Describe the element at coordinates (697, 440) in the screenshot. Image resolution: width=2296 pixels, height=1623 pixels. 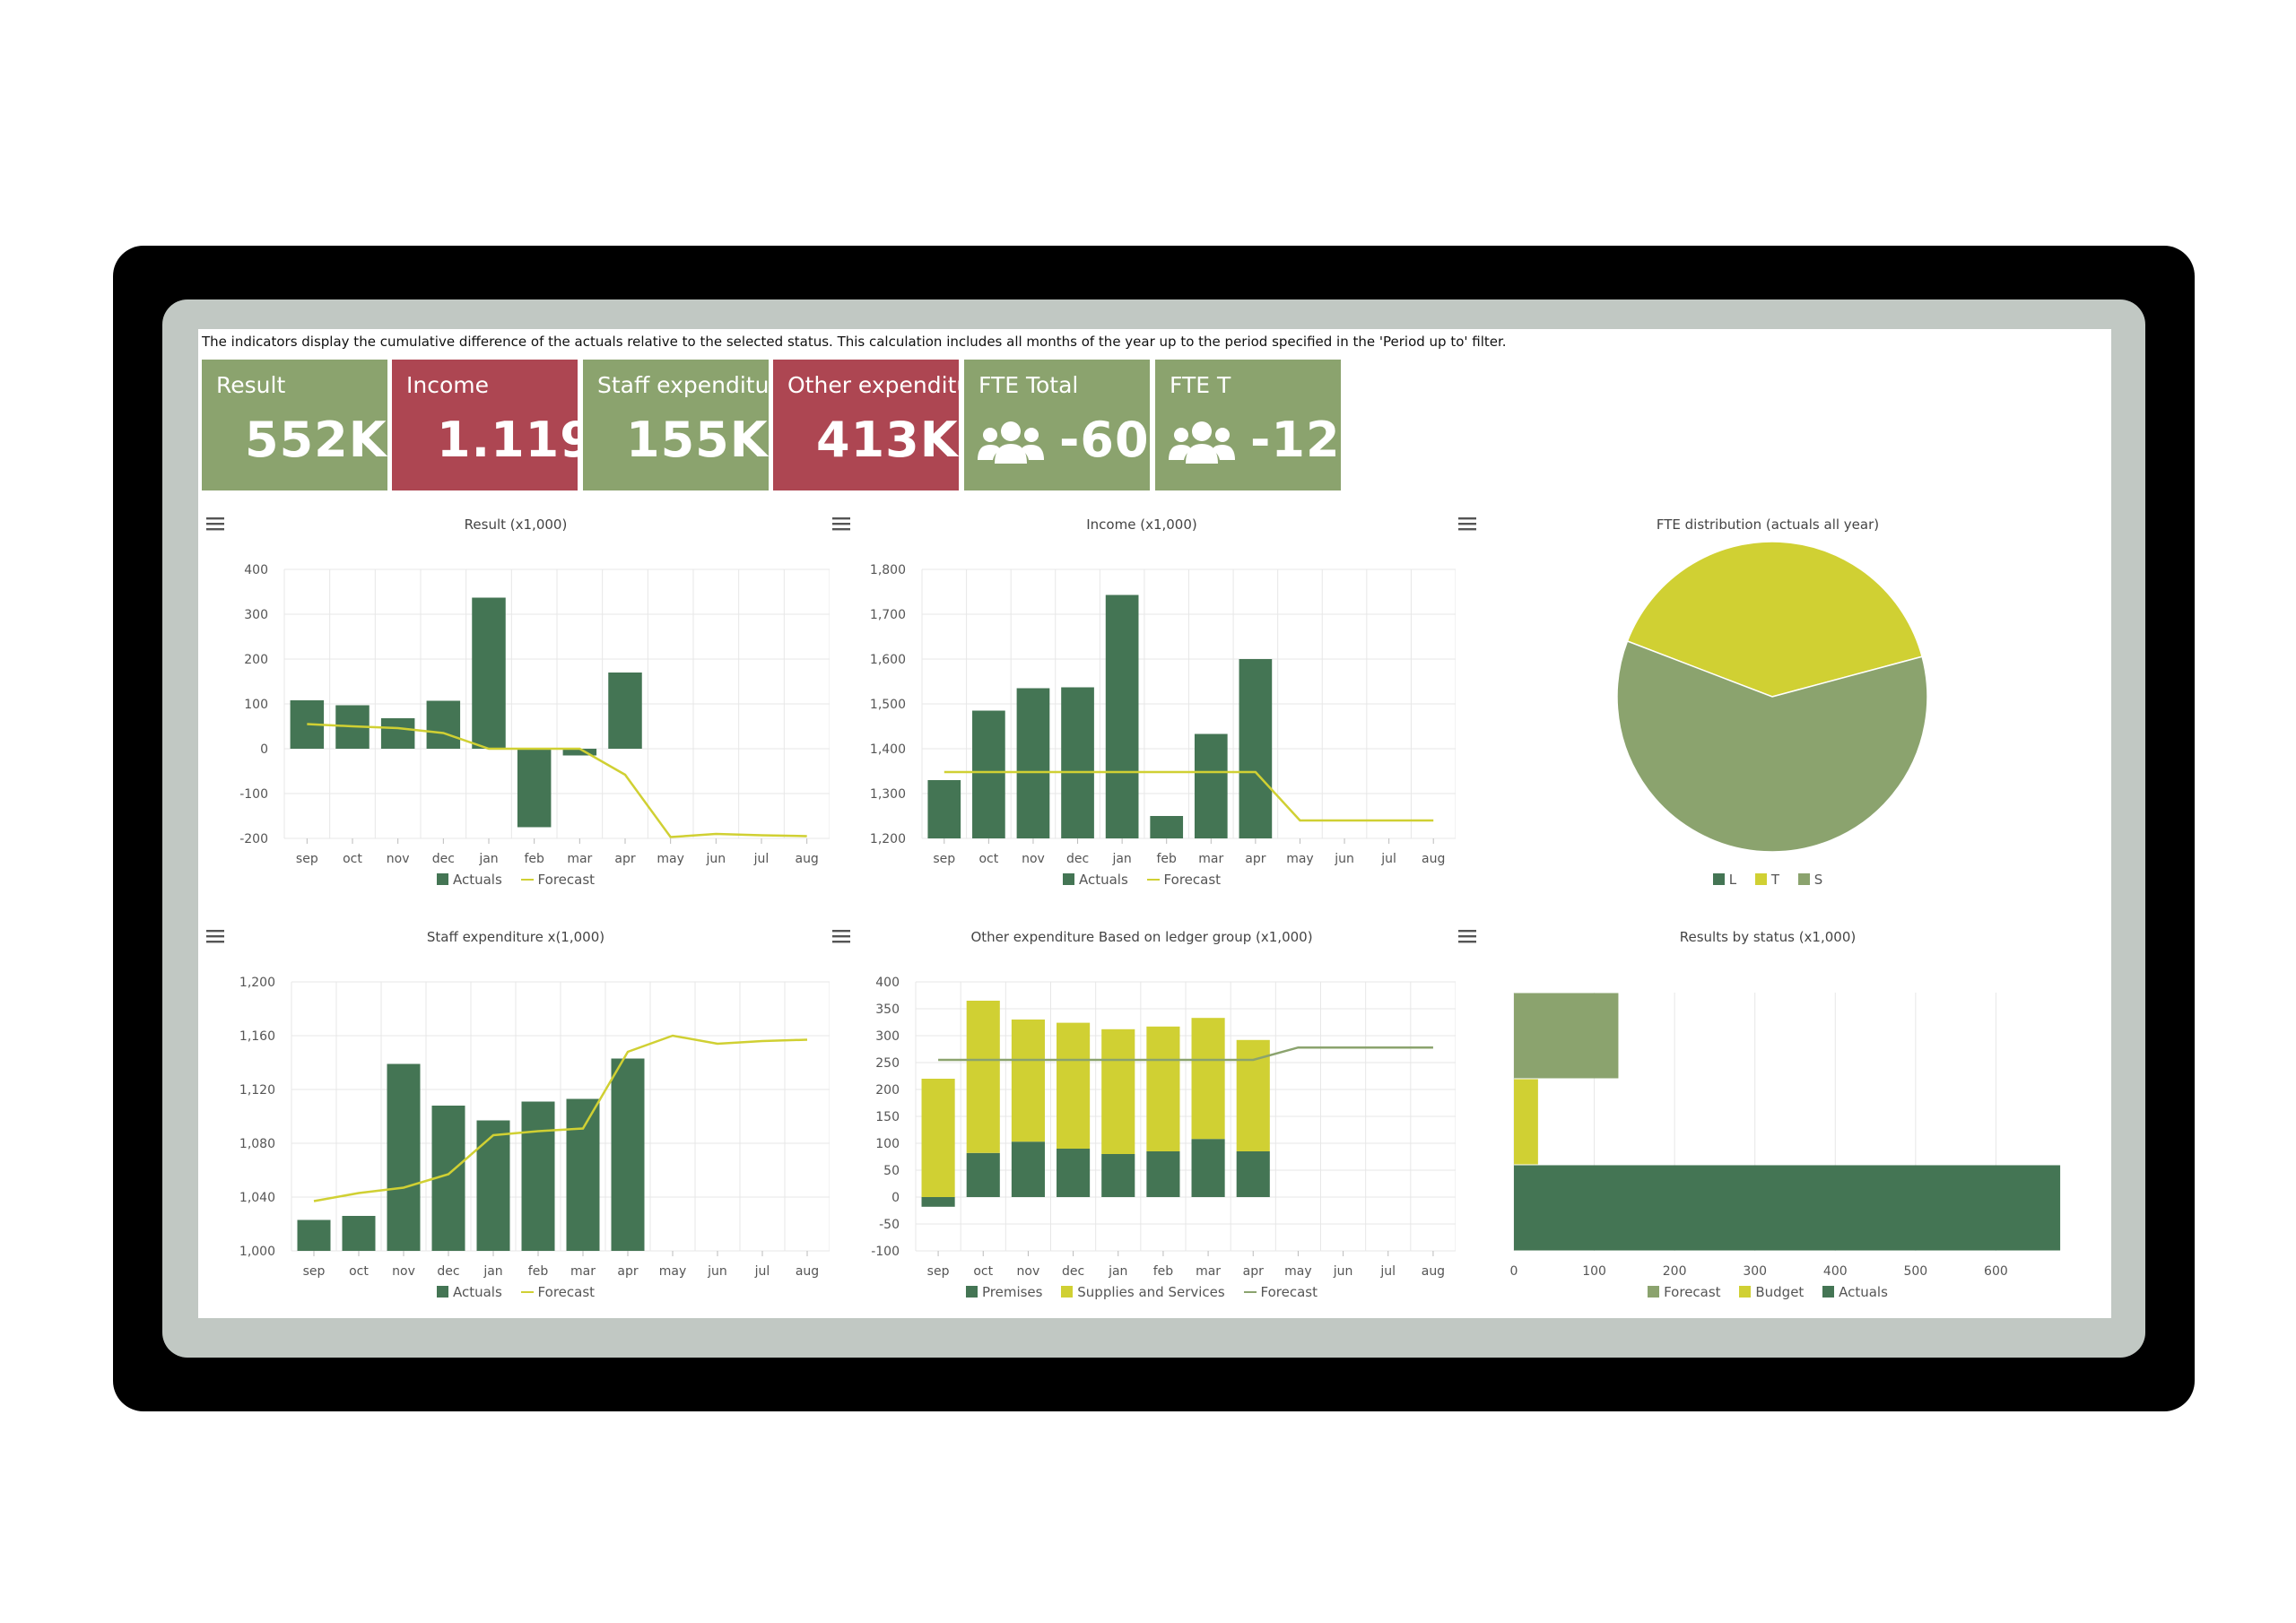
I see `kpi-value: 155K` at that location.